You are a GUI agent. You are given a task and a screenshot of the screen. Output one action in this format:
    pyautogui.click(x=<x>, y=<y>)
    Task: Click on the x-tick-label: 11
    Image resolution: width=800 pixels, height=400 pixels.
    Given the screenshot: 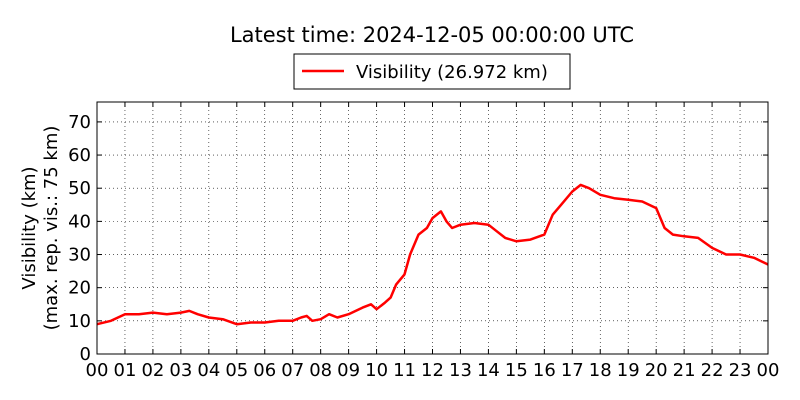 What is the action you would take?
    pyautogui.click(x=404, y=370)
    